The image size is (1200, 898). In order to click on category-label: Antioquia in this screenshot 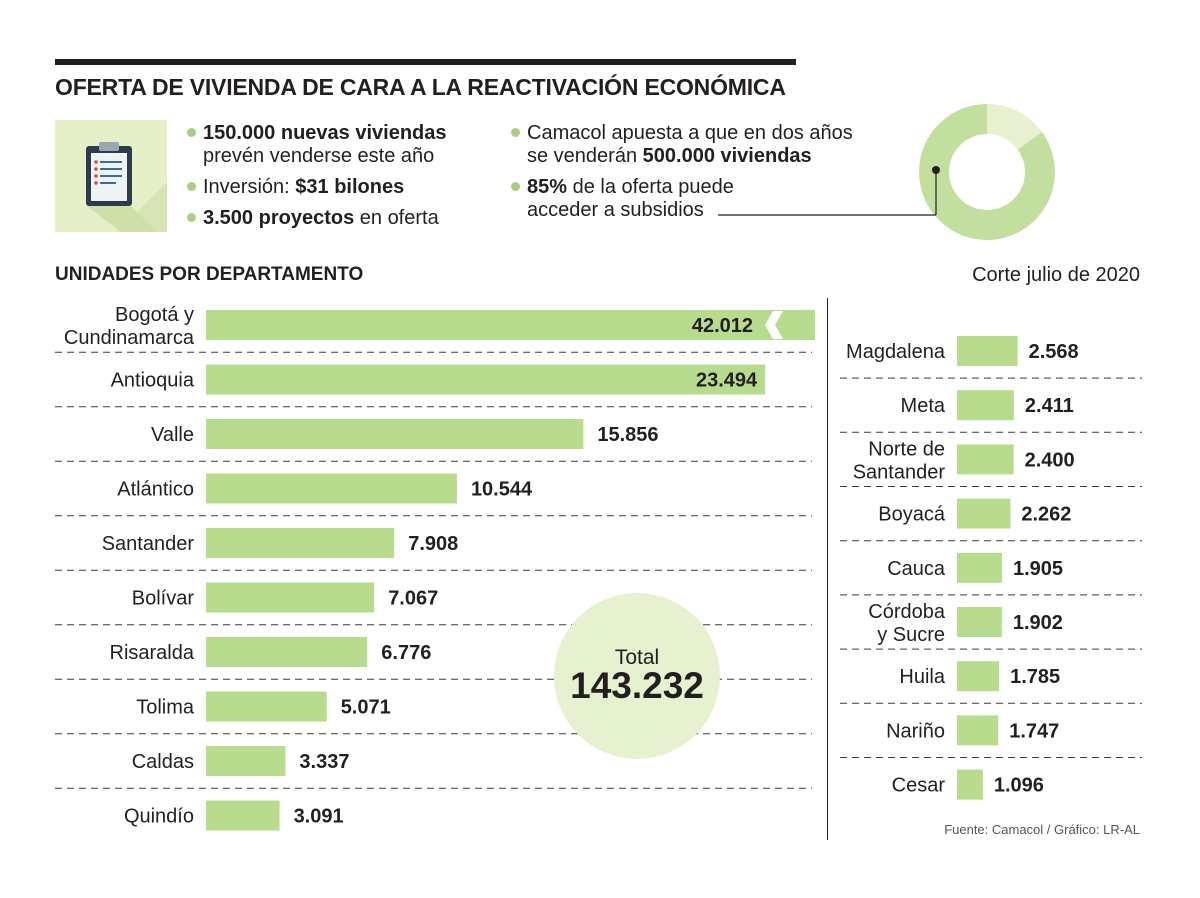, I will do `click(153, 381)`.